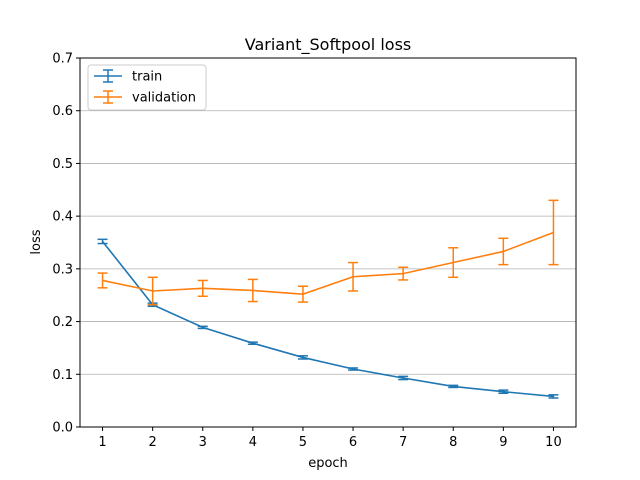 This screenshot has height=480, width=640. I want to click on series-line-validation, so click(328, 263).